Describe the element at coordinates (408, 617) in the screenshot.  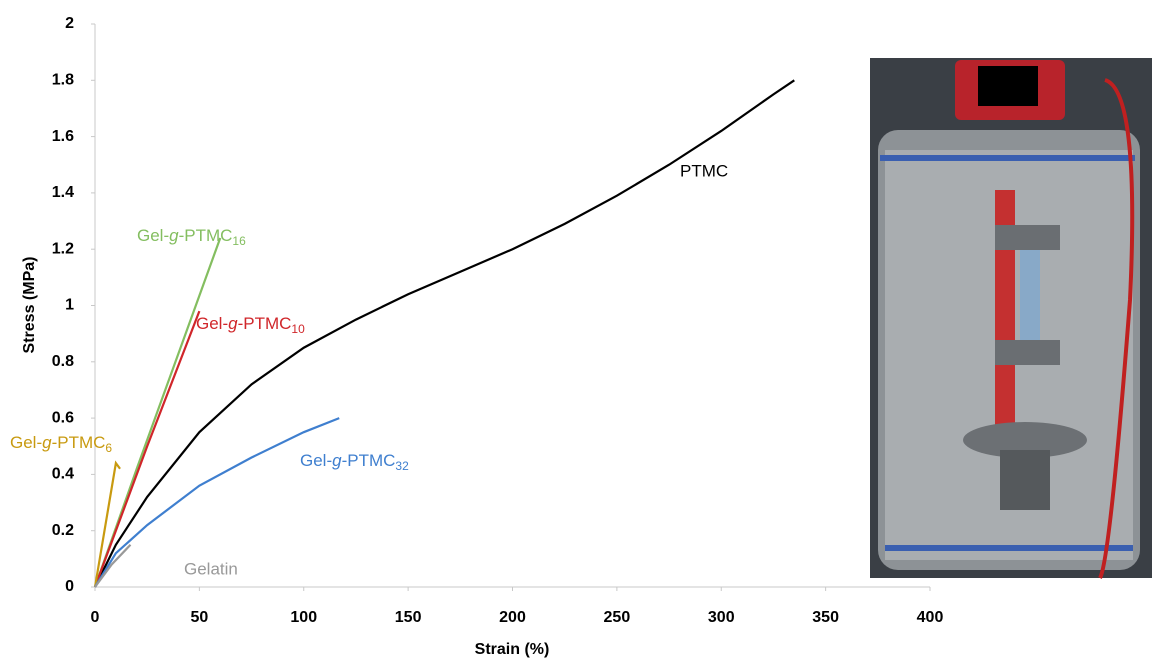
I see `x-tick-label: 150` at that location.